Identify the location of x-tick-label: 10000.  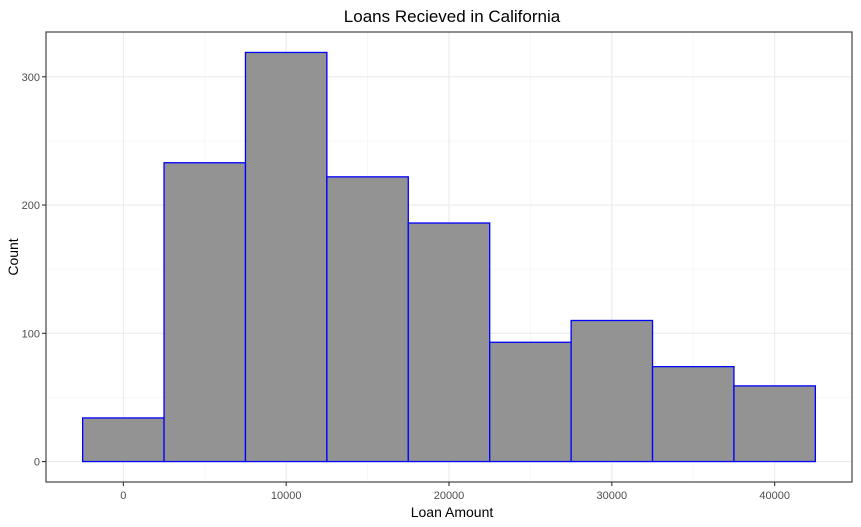
(286, 496).